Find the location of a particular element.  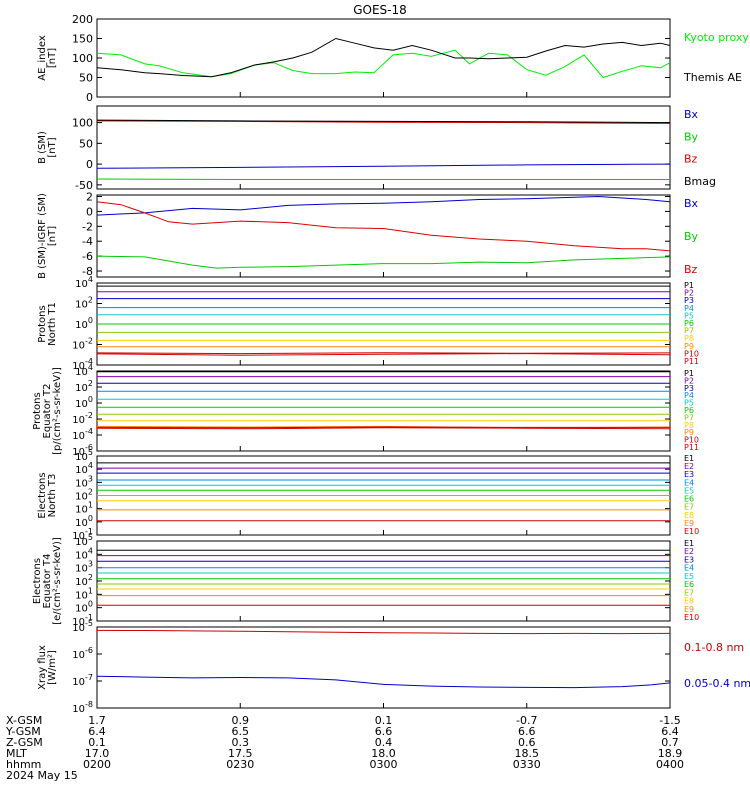

ephemeris-value: 0200 is located at coordinates (97, 764).